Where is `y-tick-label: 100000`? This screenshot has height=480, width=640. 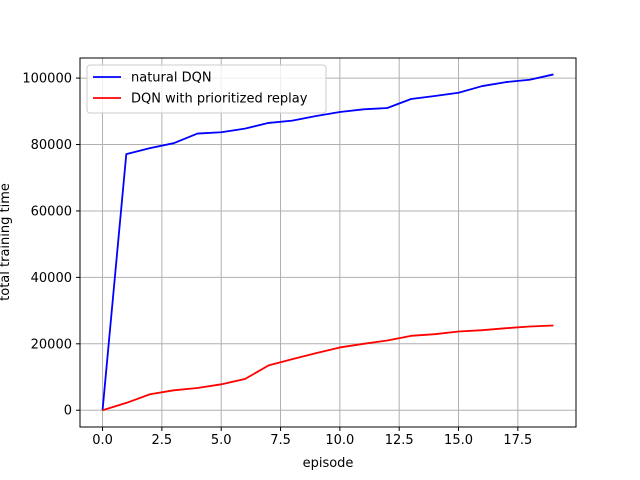
y-tick-label: 100000 is located at coordinates (47, 79).